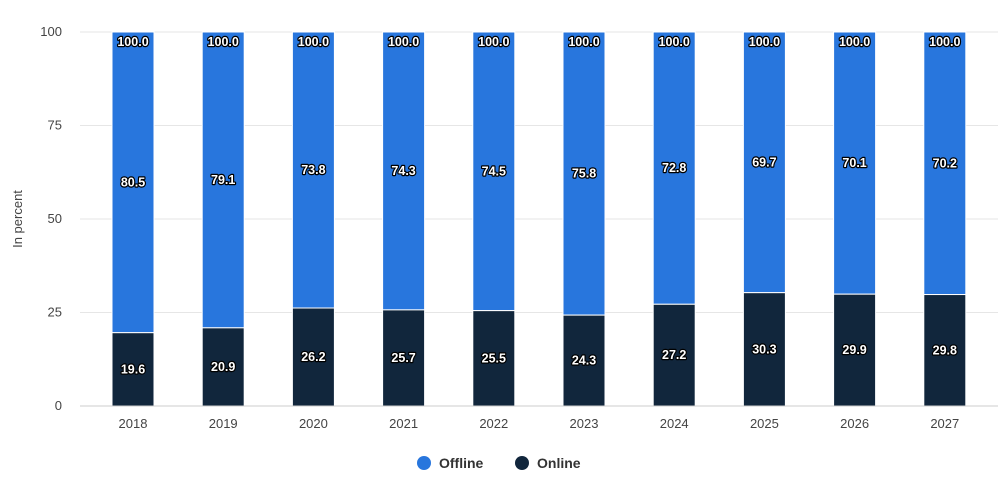 This screenshot has width=1000, height=488. Describe the element at coordinates (133, 423) in the screenshot. I see `x-tick-label: 2018` at that location.